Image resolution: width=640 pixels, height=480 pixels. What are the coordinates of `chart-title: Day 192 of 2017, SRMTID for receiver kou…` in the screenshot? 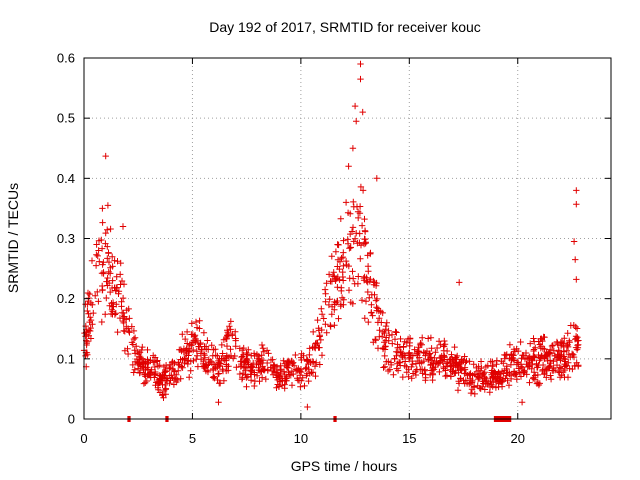 It's located at (345, 27).